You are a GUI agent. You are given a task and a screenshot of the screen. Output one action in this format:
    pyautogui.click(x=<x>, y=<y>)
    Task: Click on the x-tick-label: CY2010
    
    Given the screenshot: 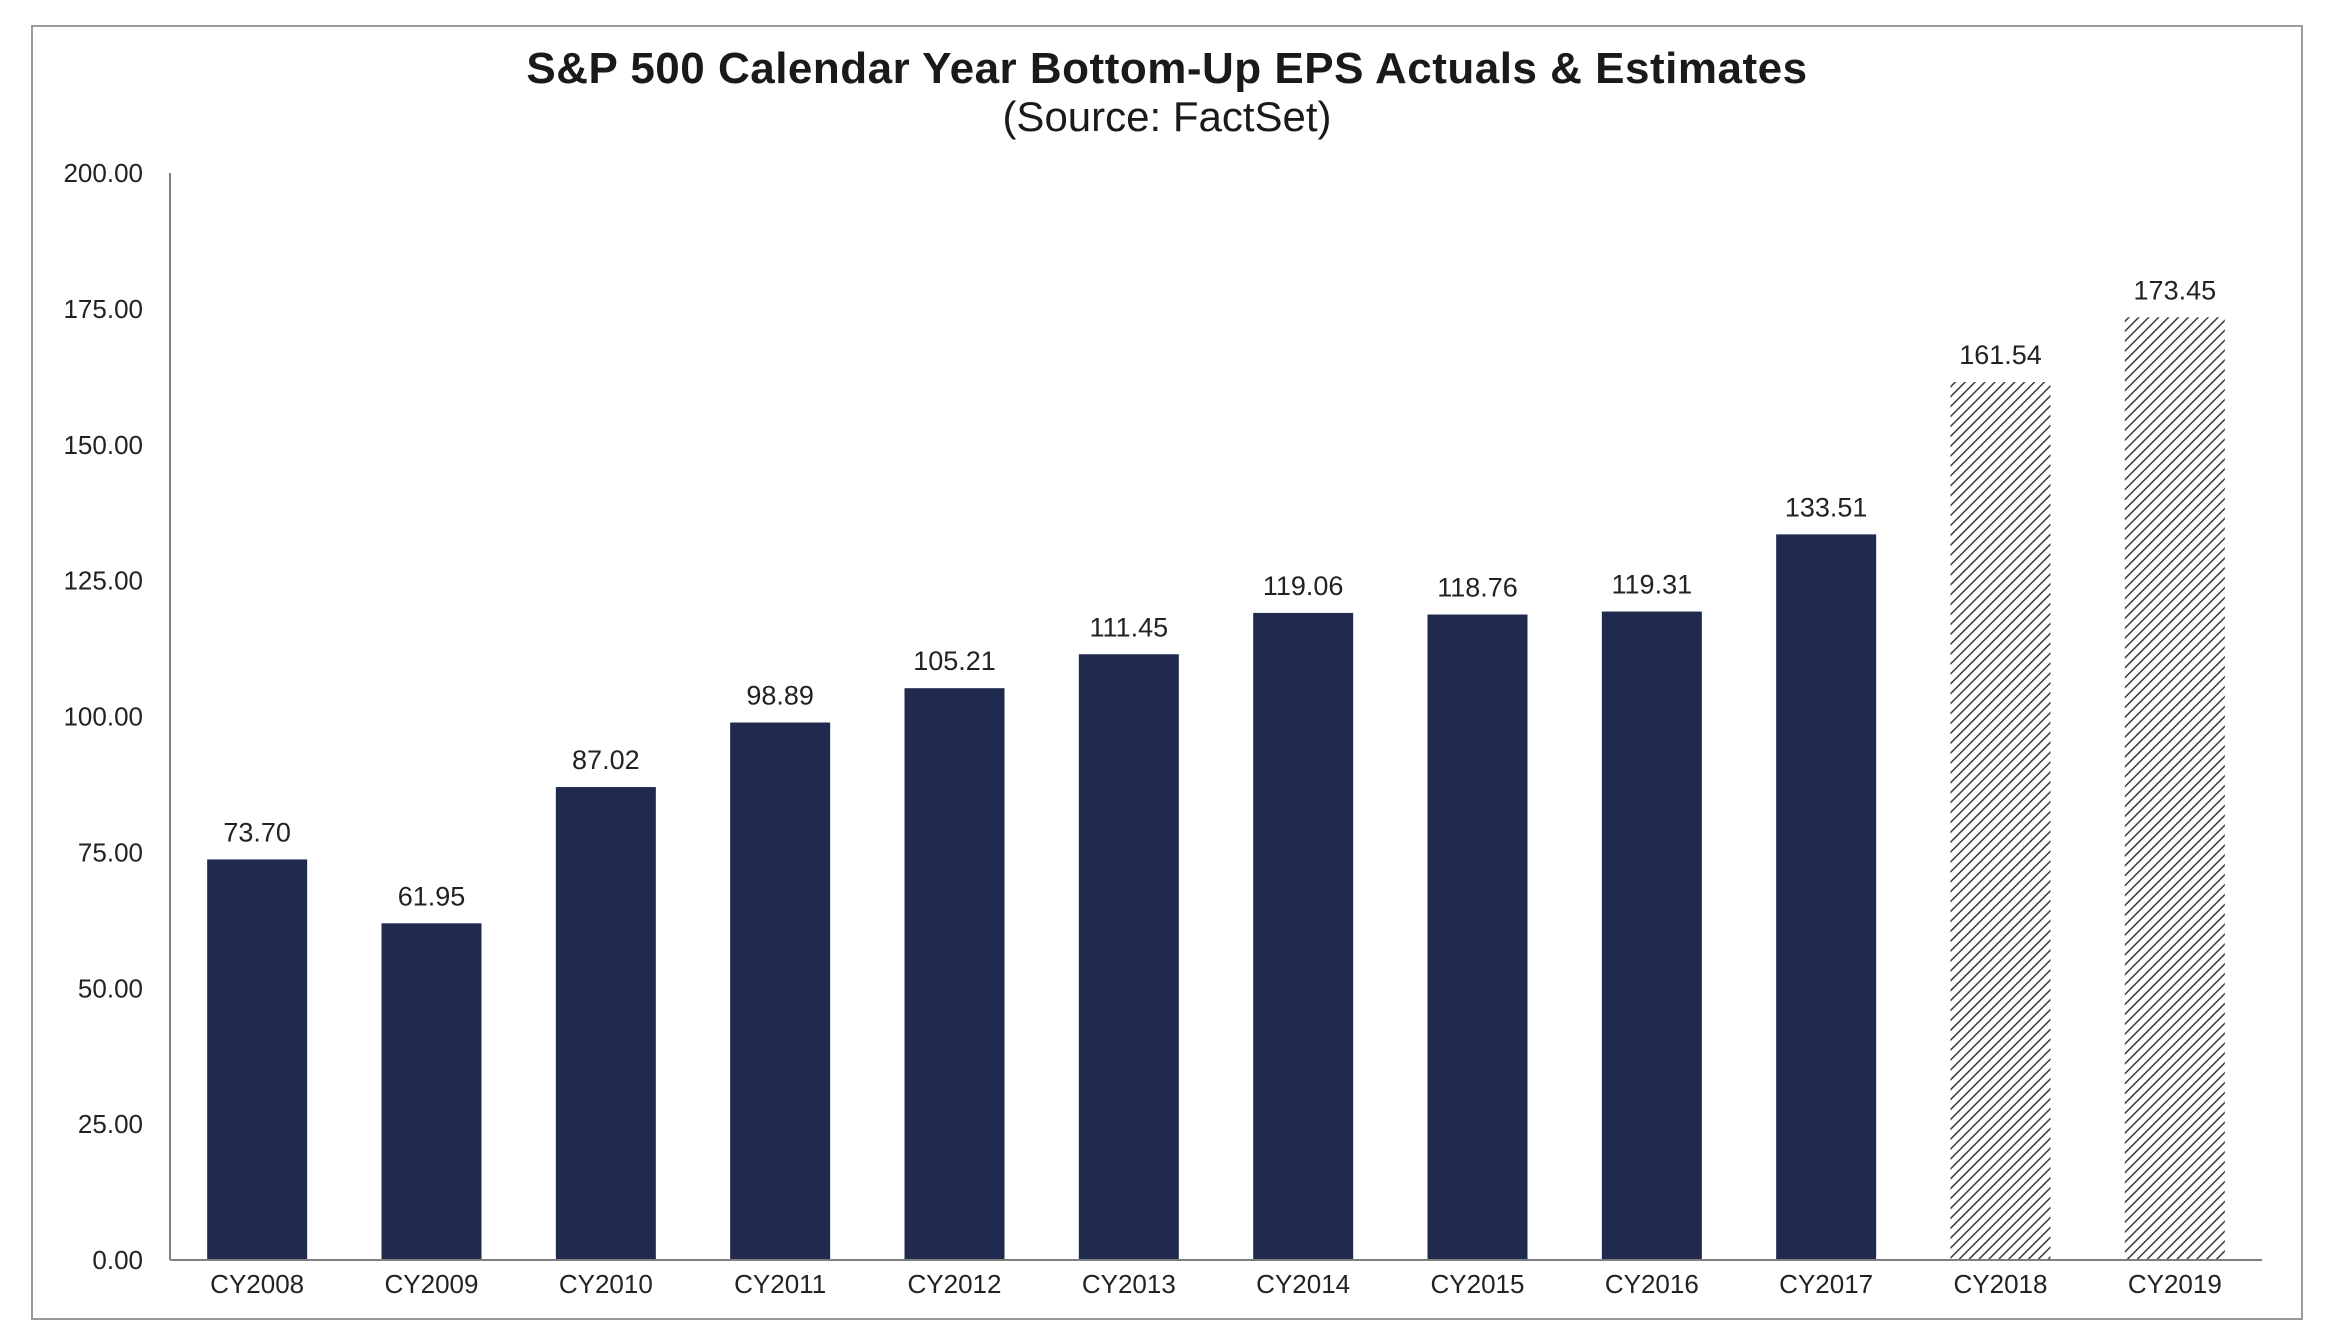 What is the action you would take?
    pyautogui.click(x=606, y=1284)
    